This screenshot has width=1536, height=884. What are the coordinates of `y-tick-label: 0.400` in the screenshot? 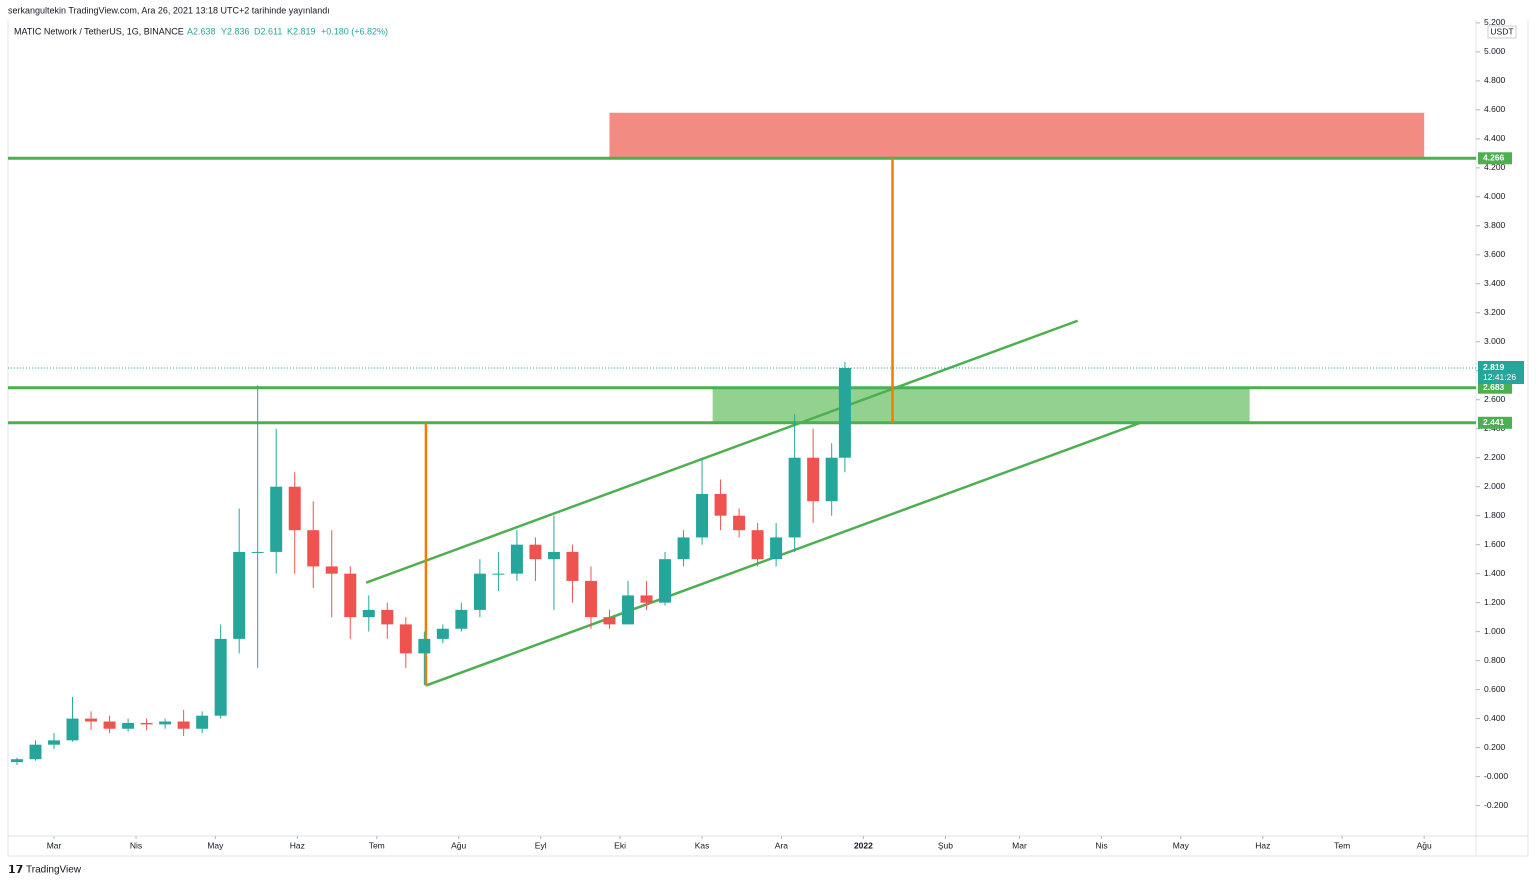 It's located at (1495, 718).